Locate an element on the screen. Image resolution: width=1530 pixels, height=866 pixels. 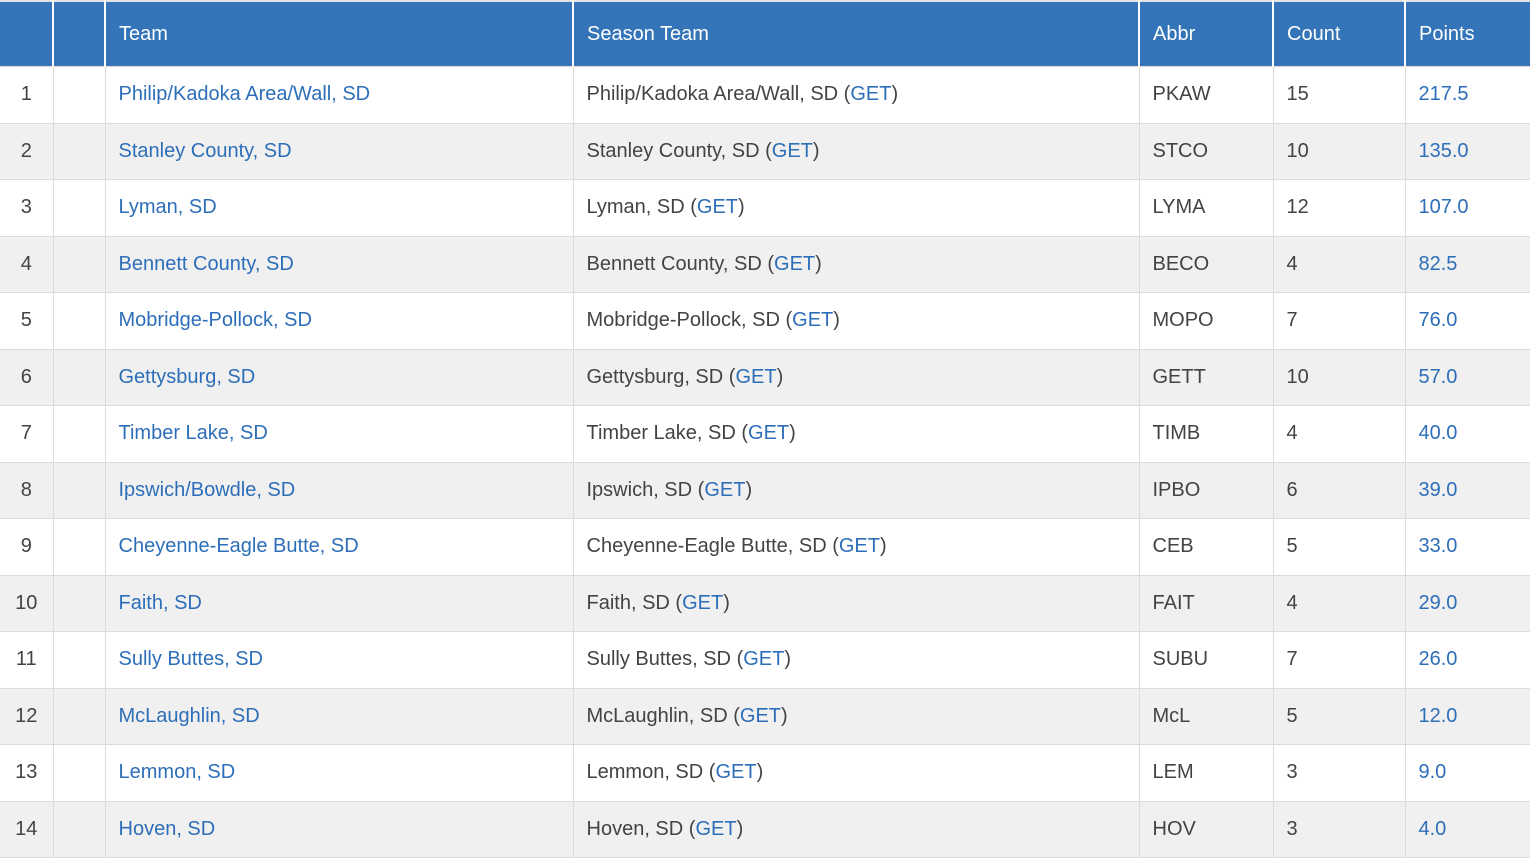
count-cell: 15 is located at coordinates (1339, 95).